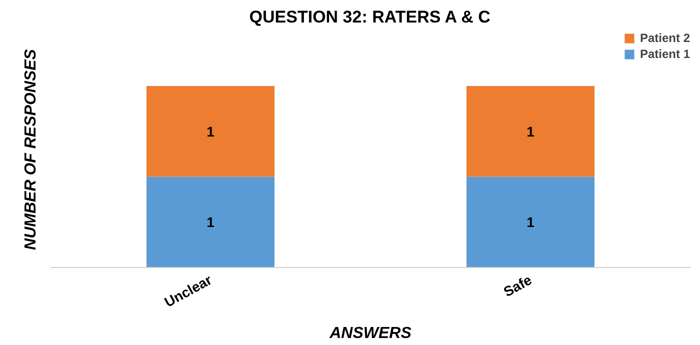  What do you see at coordinates (665, 54) in the screenshot?
I see `legend-label: Patient 1` at bounding box center [665, 54].